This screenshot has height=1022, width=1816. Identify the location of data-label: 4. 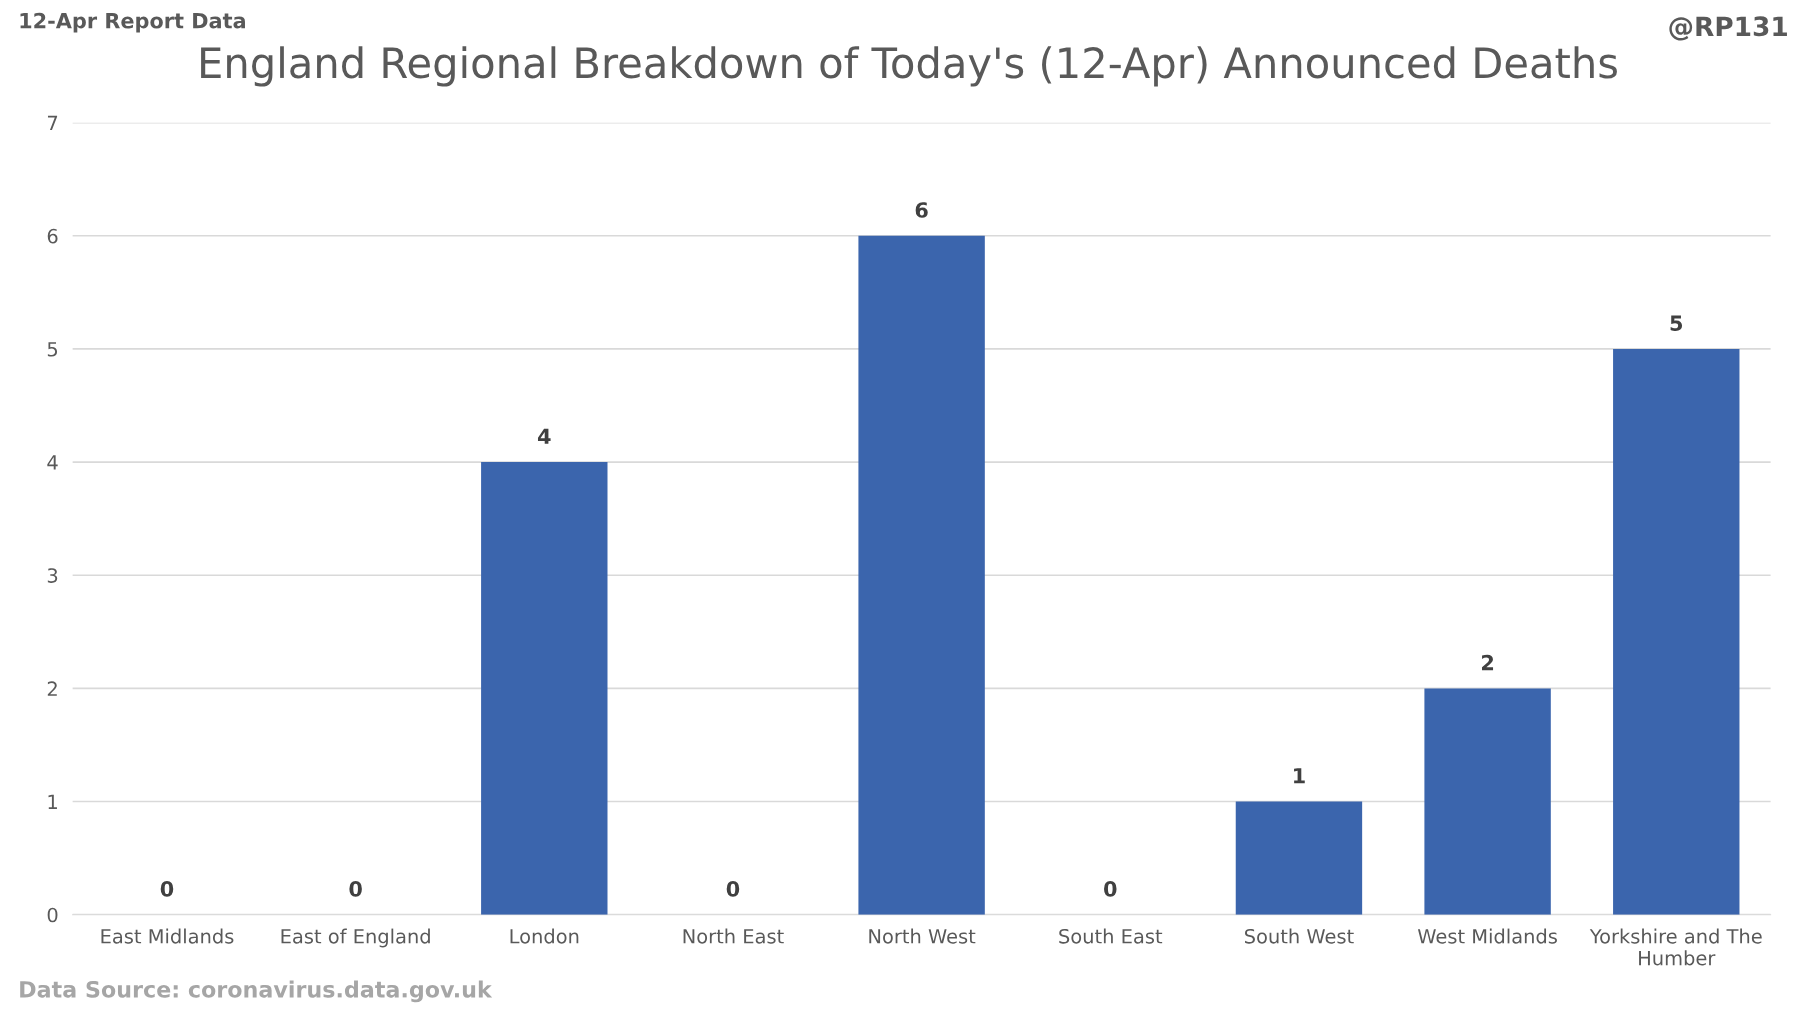
(544, 436).